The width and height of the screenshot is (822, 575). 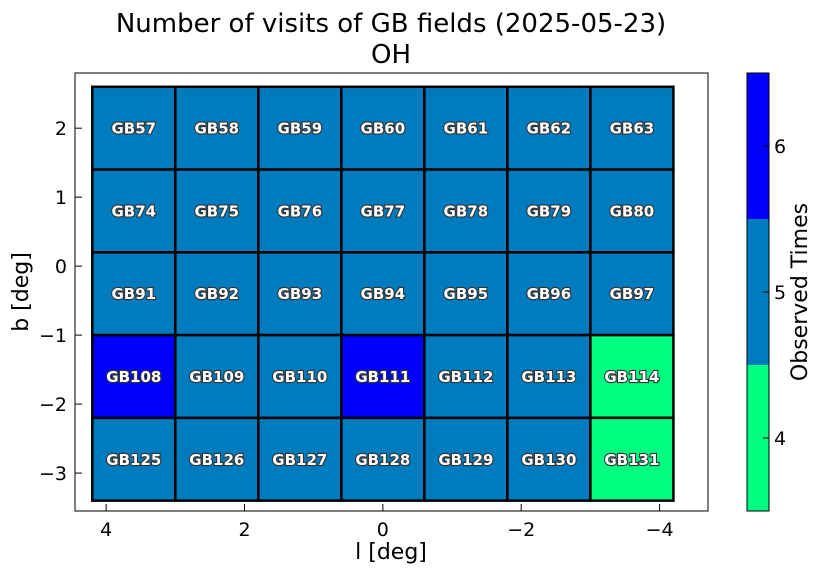 I want to click on field-label-gb109: GB109, so click(x=216, y=377).